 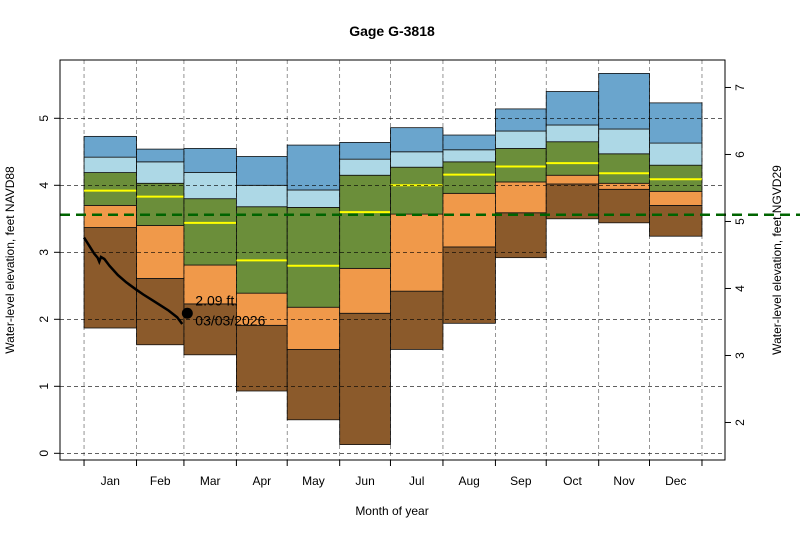 What do you see at coordinates (110, 189) in the screenshot?
I see `band-p25-p75-jan` at bounding box center [110, 189].